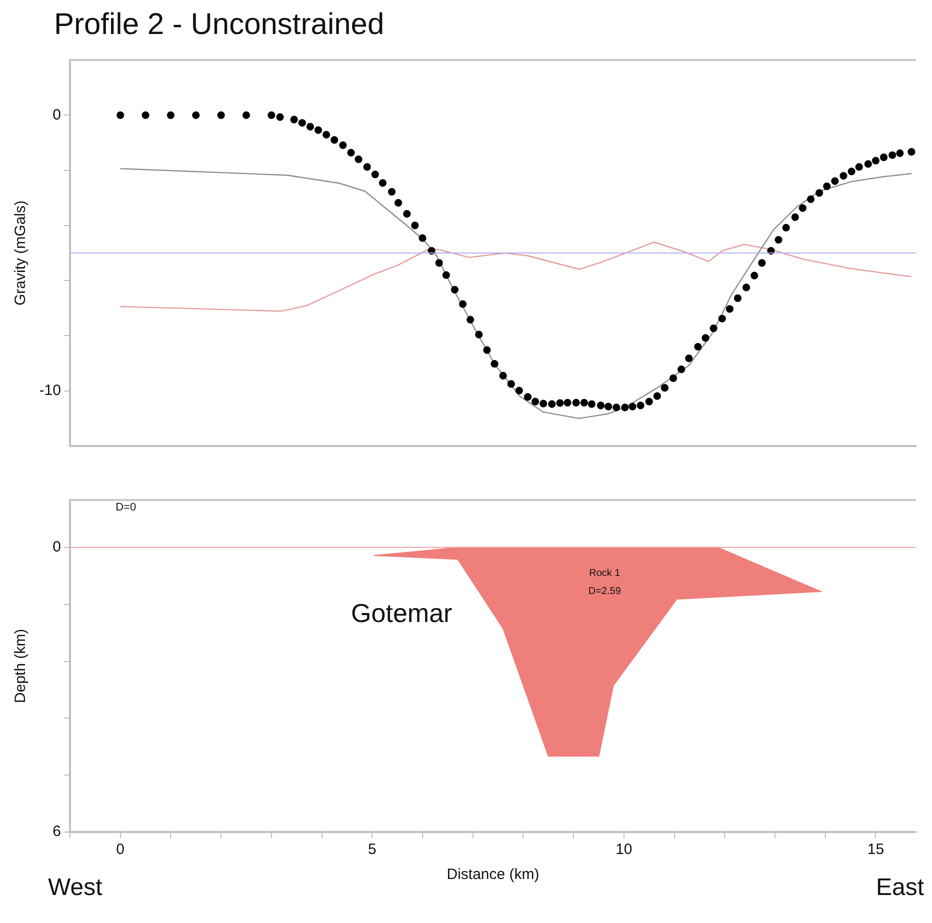 The height and width of the screenshot is (923, 932). Describe the element at coordinates (493, 875) in the screenshot. I see `x-axis-title: Distance (km)` at that location.